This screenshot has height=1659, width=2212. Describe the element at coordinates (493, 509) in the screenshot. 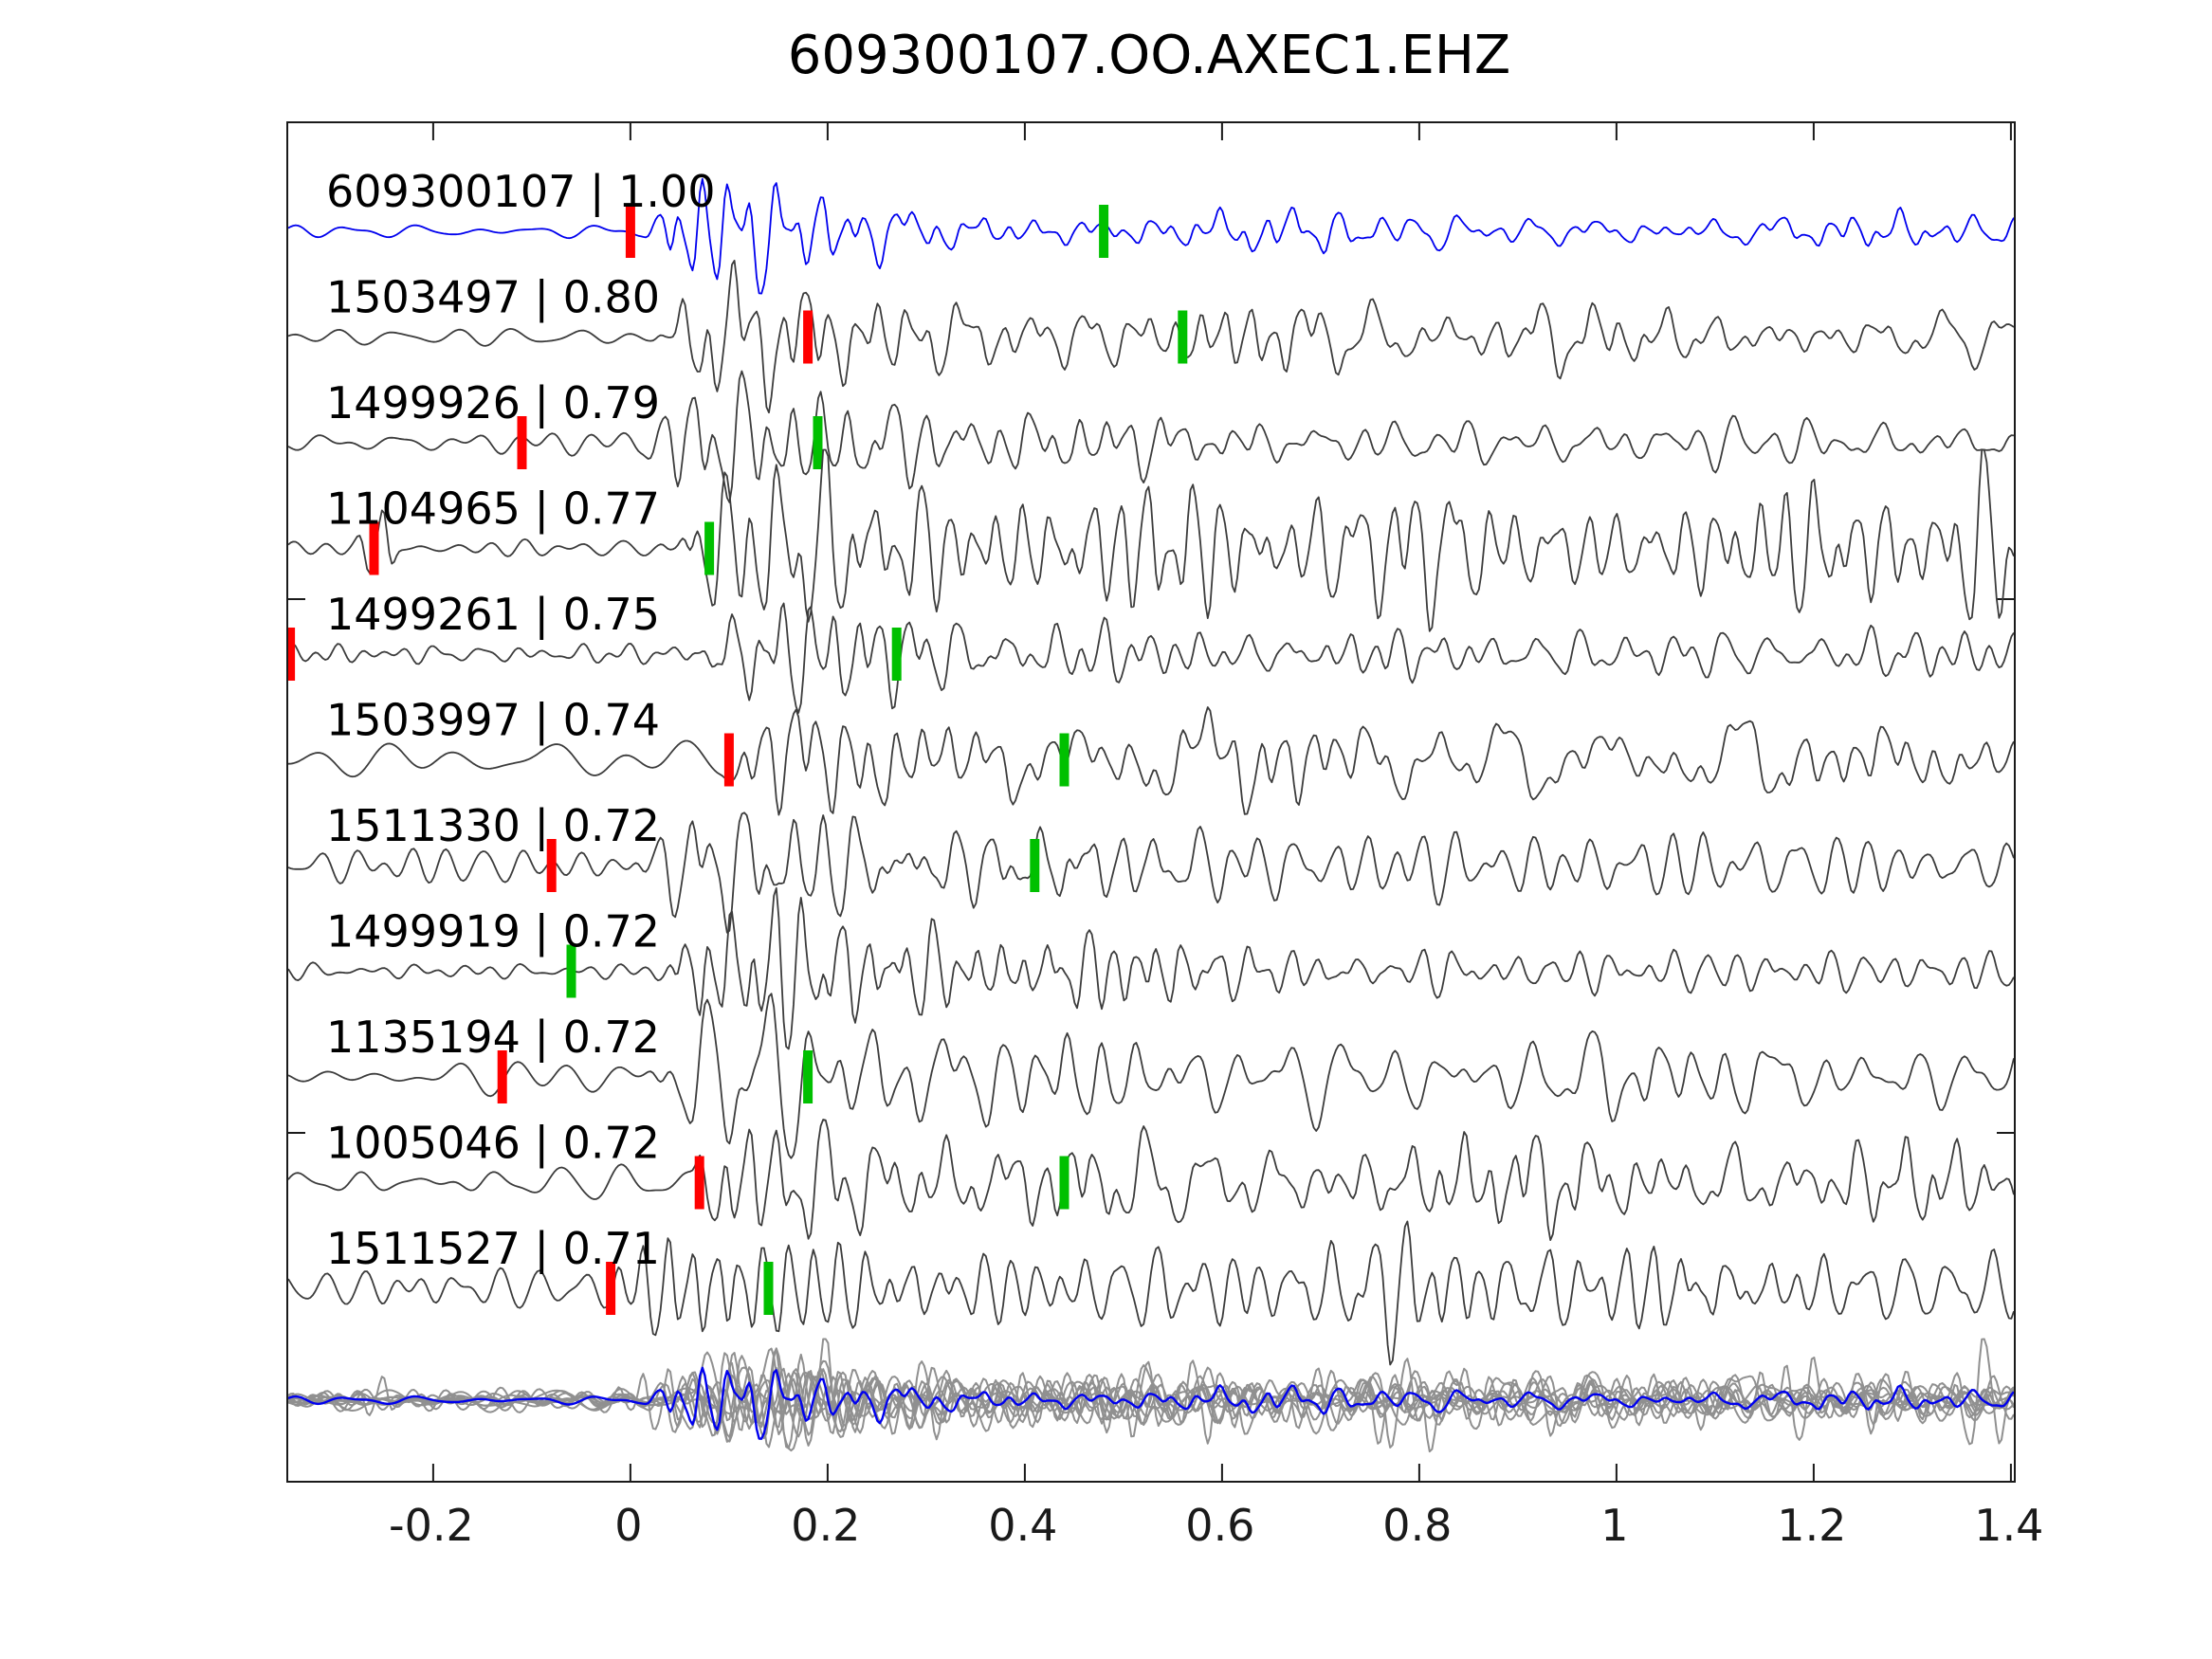

I see `trace-label-1104965: 1104965 | 0.77` at that location.